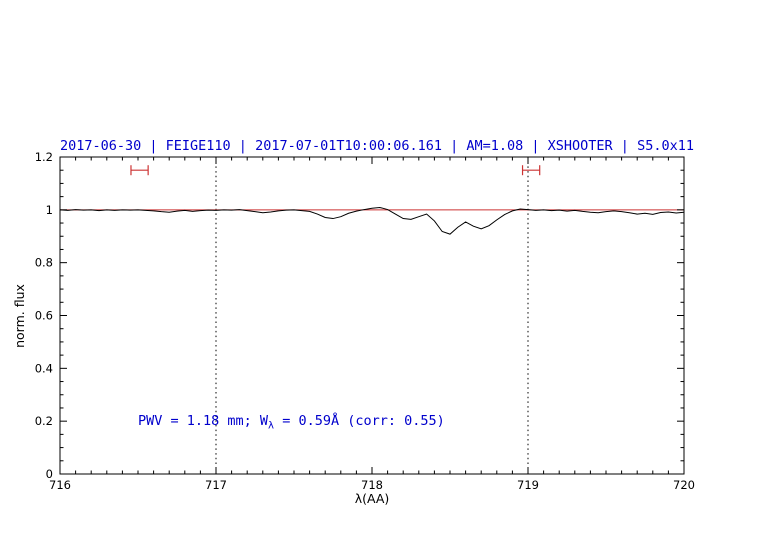  I want to click on pwv-annotation-prefix: PWV = 1.18 mm; W, so click(203, 421).